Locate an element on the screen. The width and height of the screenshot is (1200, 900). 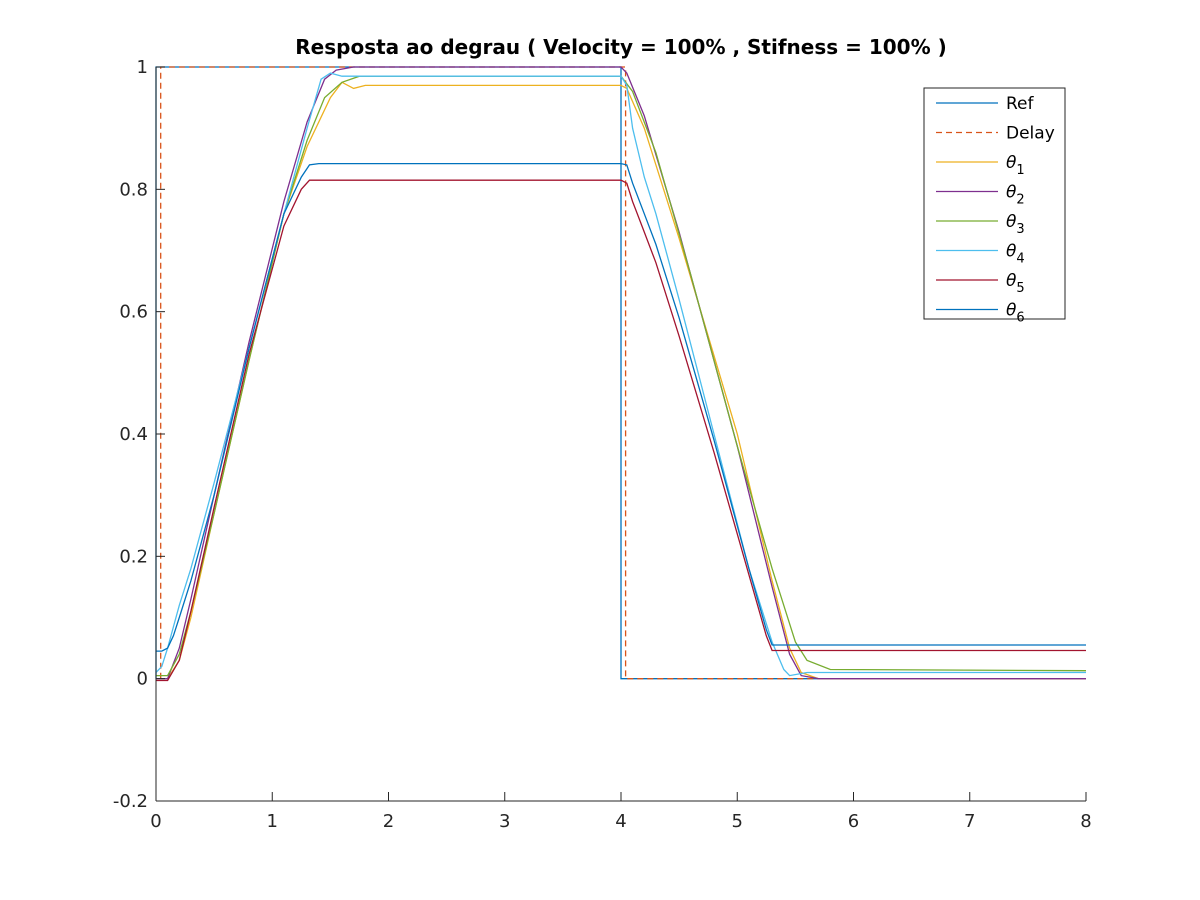
x-tick-label: 0 is located at coordinates (155, 821).